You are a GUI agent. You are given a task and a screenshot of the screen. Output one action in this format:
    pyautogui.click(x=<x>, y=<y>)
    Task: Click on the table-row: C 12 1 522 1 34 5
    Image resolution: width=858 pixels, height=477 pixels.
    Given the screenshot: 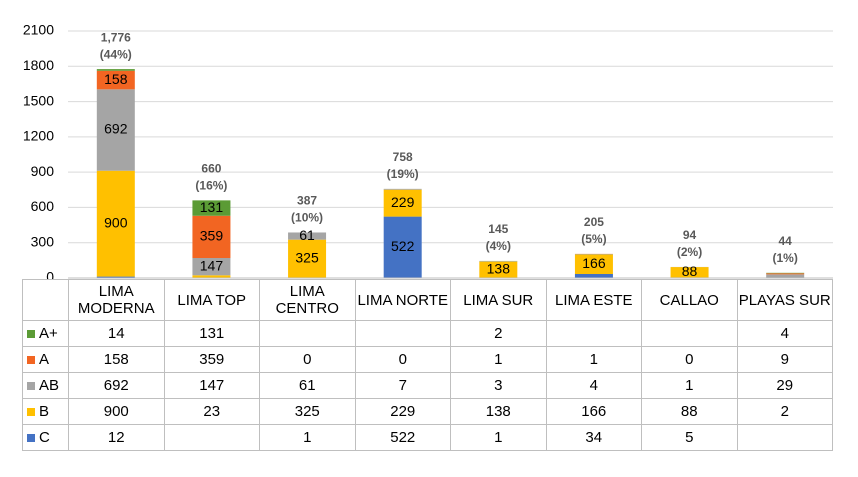 What is the action you would take?
    pyautogui.click(x=427, y=437)
    